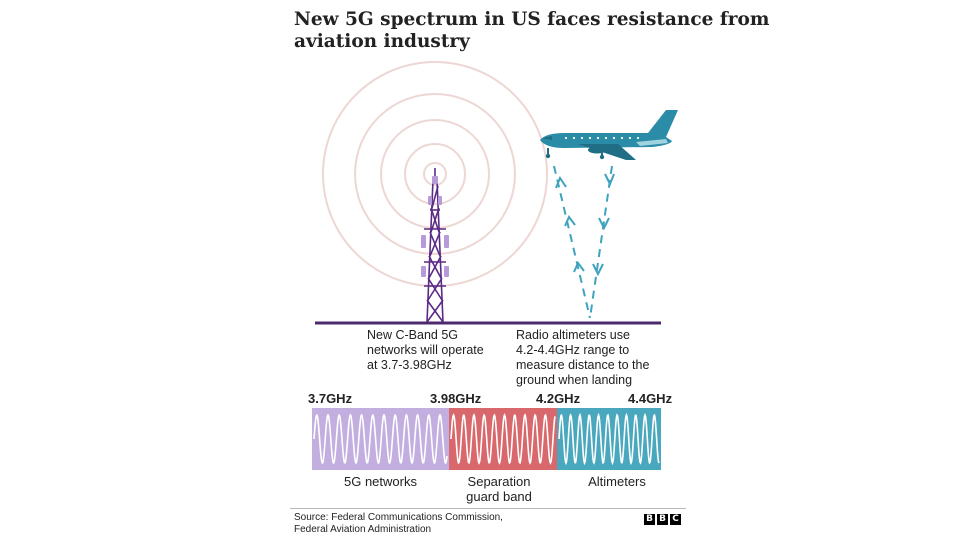  I want to click on footer-divider, so click(488, 508).